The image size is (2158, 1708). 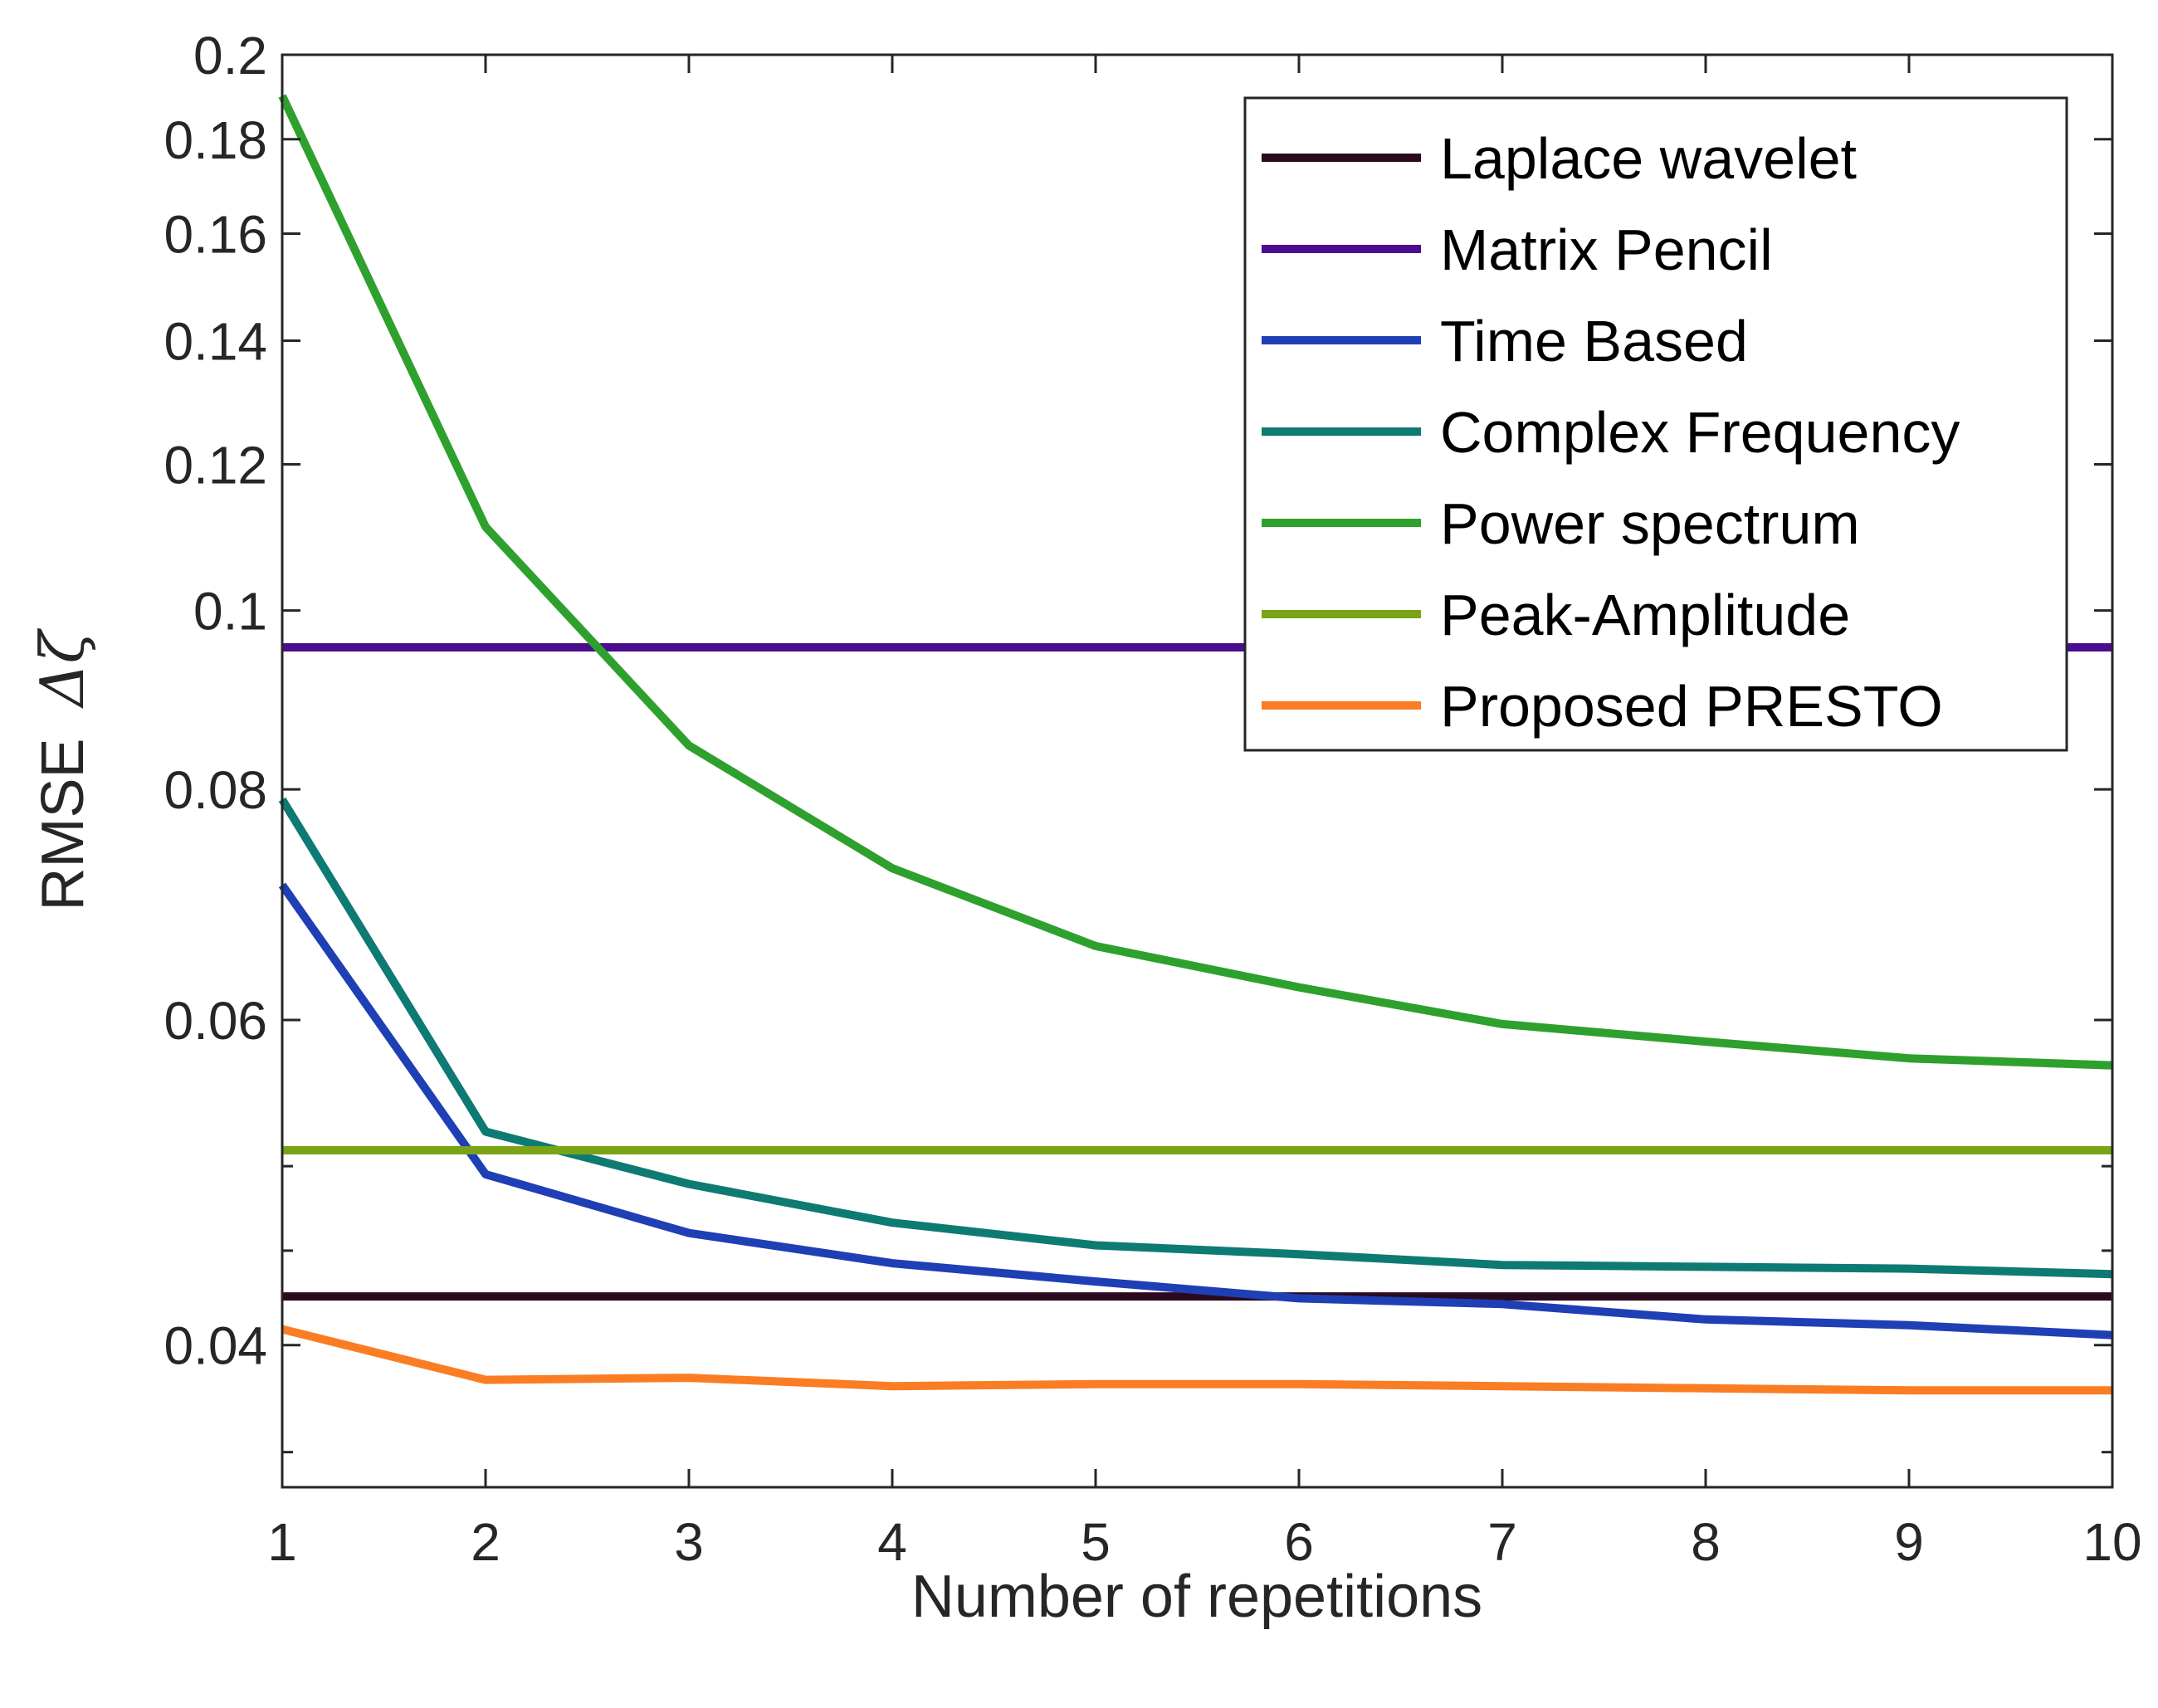 I want to click on x-tick-label-10: 10, so click(x=2112, y=1542).